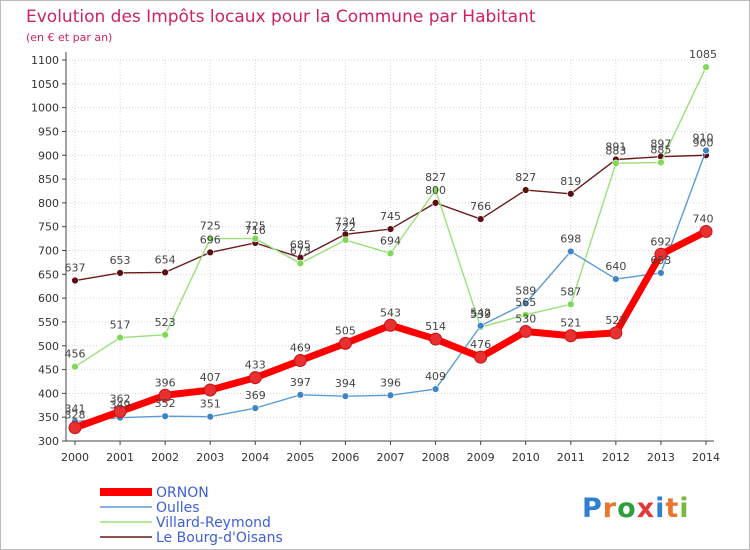  Describe the element at coordinates (300, 263) in the screenshot. I see `point-villard-reymond-2005` at that location.